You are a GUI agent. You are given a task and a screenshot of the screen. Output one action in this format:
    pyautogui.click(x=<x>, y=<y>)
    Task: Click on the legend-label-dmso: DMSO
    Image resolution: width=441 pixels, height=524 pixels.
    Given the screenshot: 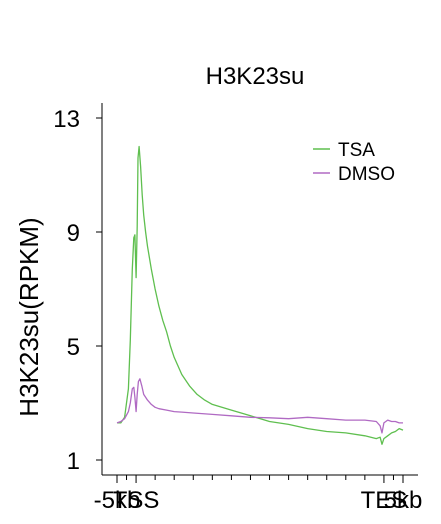 What is the action you would take?
    pyautogui.click(x=366, y=174)
    